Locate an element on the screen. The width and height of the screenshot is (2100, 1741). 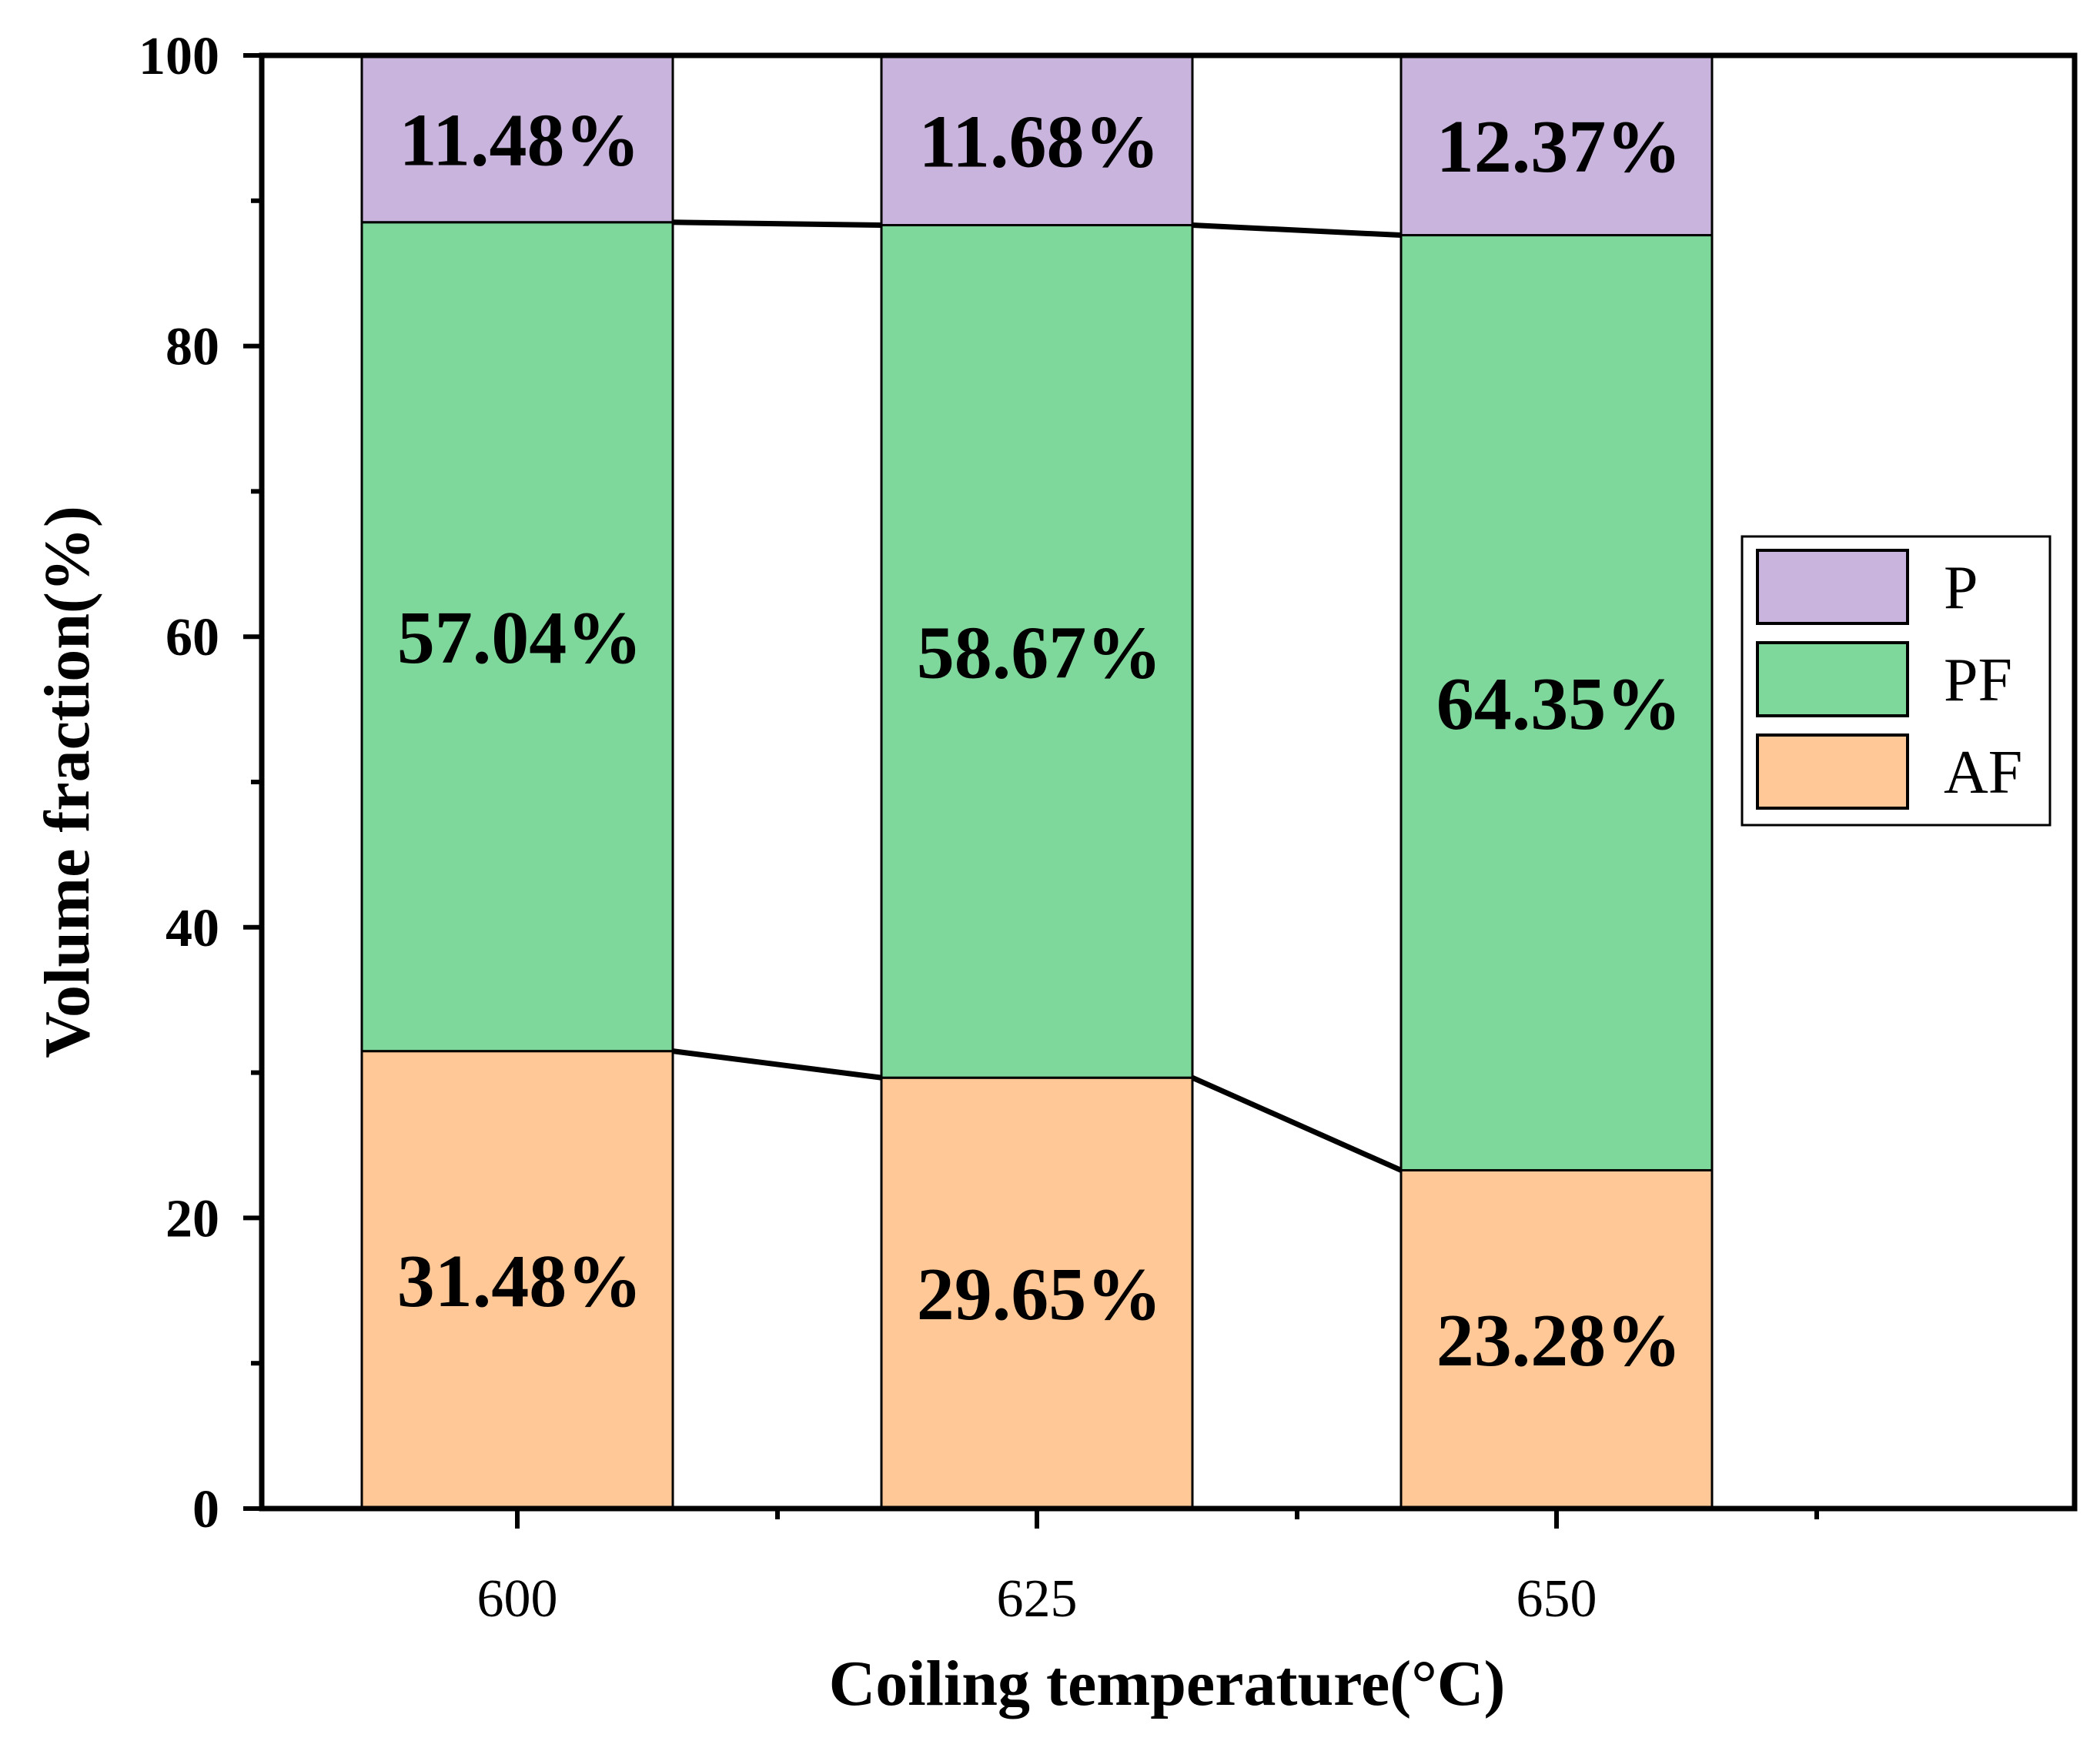
data-label-p-650: 12.37% is located at coordinates (1559, 147).